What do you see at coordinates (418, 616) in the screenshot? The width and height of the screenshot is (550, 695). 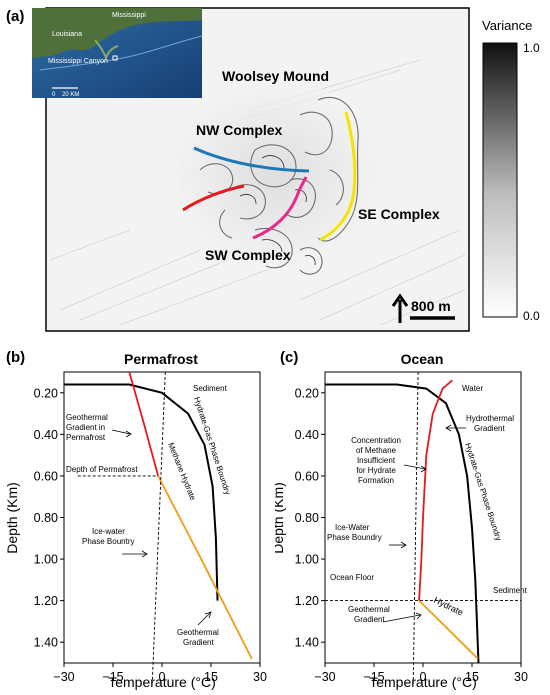 I see `c-geo-arrowhead` at bounding box center [418, 616].